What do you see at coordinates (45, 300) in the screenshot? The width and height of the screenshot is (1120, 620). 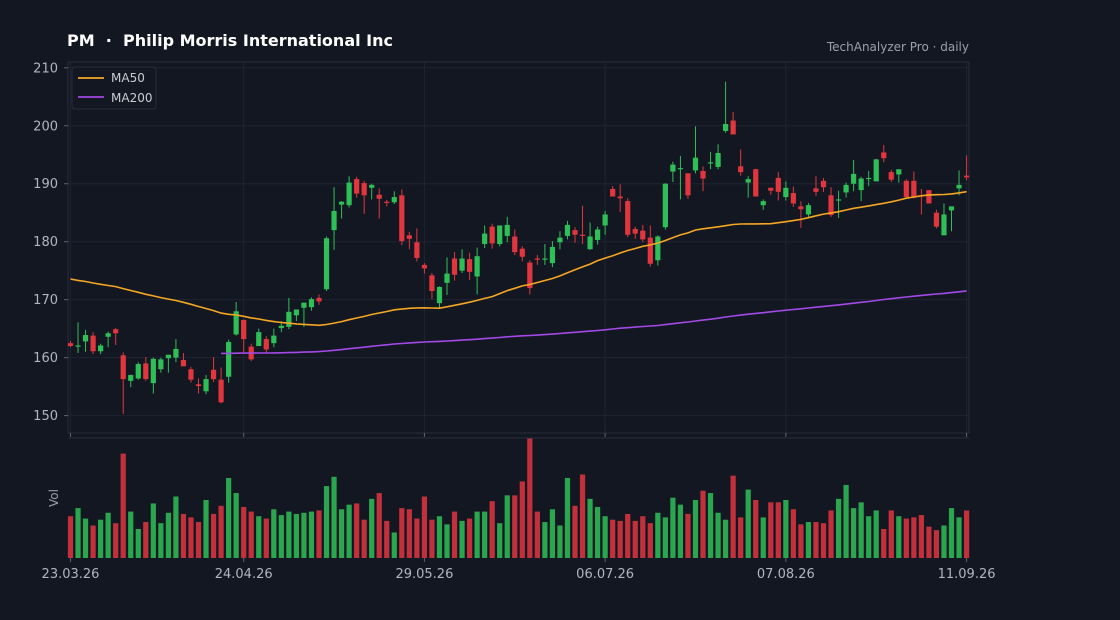 I see `y-tick-label: 170` at bounding box center [45, 300].